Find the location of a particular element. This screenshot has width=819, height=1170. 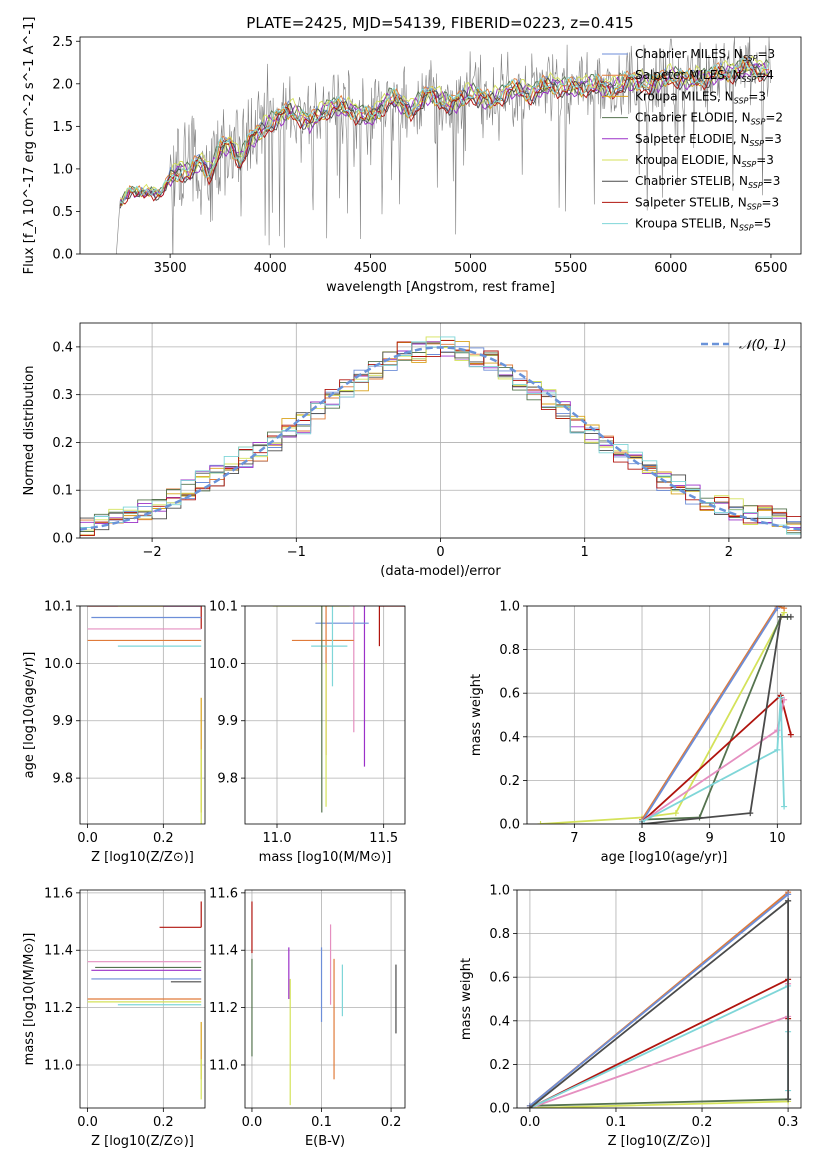

x-tick-label: 7 is located at coordinates (574, 838).